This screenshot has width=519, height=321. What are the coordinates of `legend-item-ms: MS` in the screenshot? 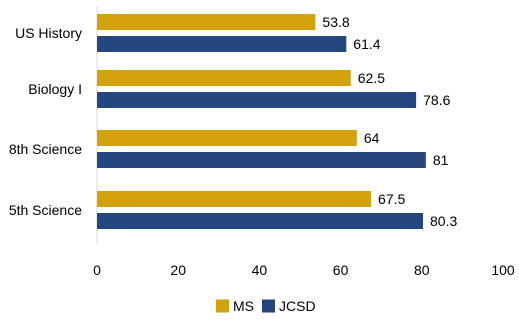 It's located at (235, 306).